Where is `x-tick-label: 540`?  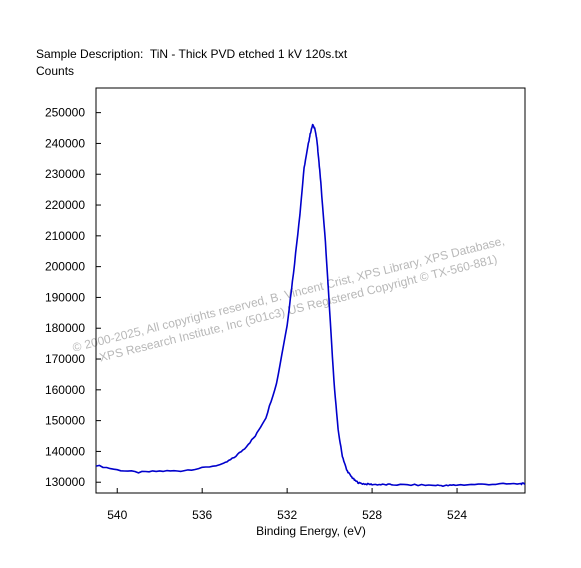 x-tick-label: 540 is located at coordinates (117, 515).